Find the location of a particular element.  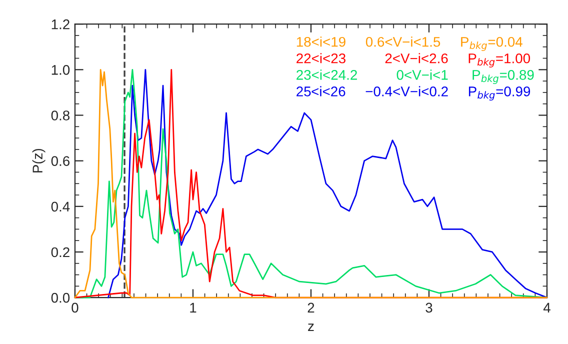

x-tick-label: 2 is located at coordinates (311, 307).